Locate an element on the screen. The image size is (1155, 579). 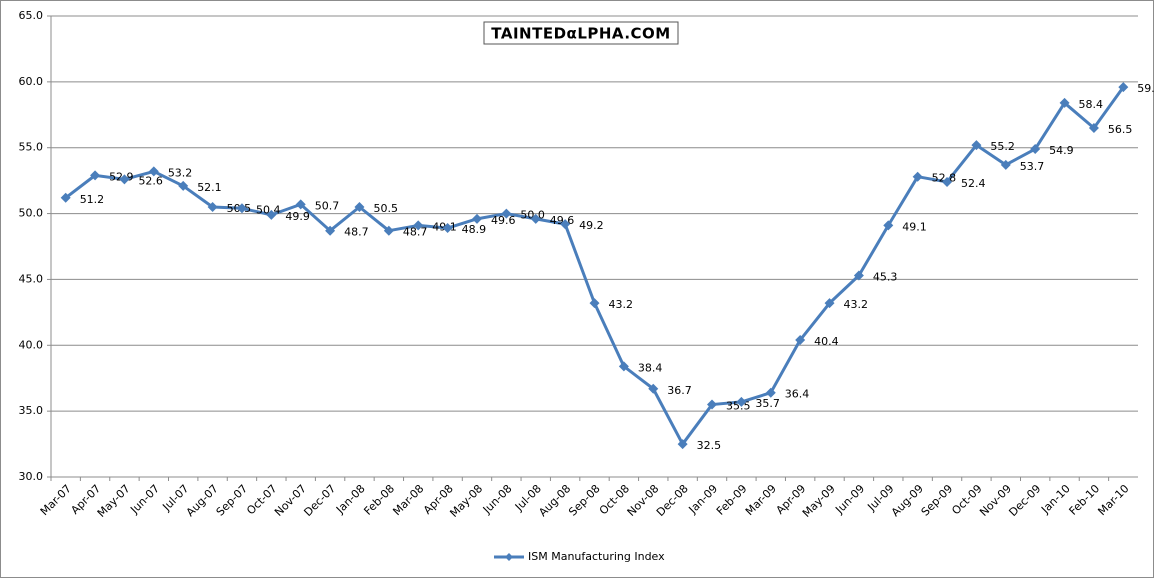
y-tick-label: 50.0 is located at coordinates (31, 213).